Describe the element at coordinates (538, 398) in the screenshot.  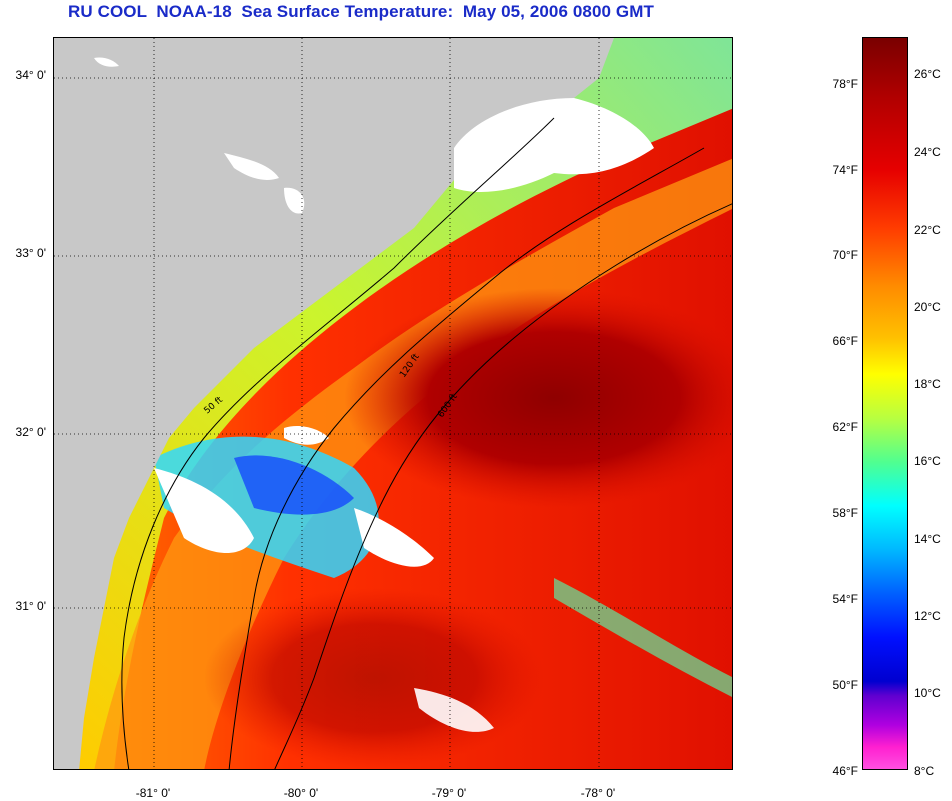
I see `gulf-stream-core` at that location.